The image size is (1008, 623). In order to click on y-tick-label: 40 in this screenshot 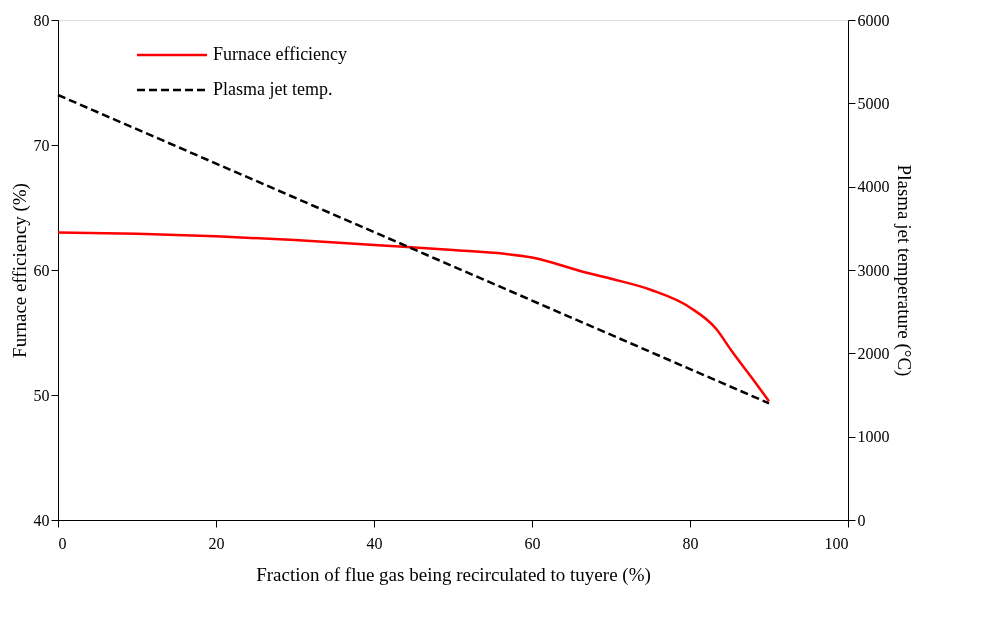, I will do `click(41, 520)`.